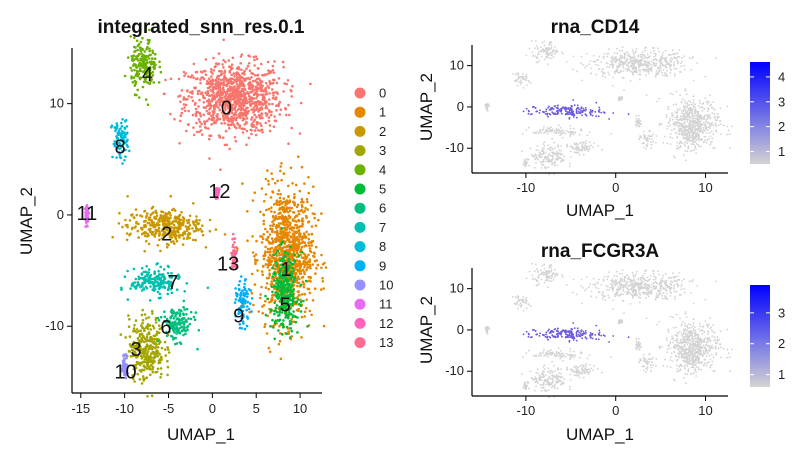 The height and width of the screenshot is (461, 805). I want to click on cluster-2-points, so click(169, 223).